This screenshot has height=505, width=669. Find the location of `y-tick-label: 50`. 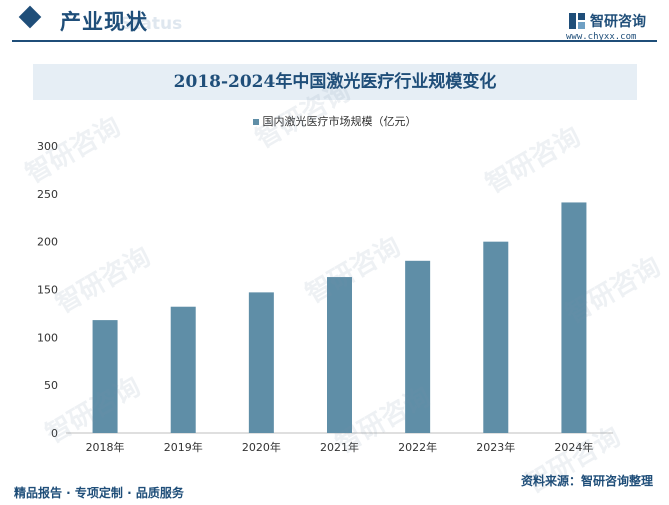

y-tick-label: 50 is located at coordinates (51, 385).